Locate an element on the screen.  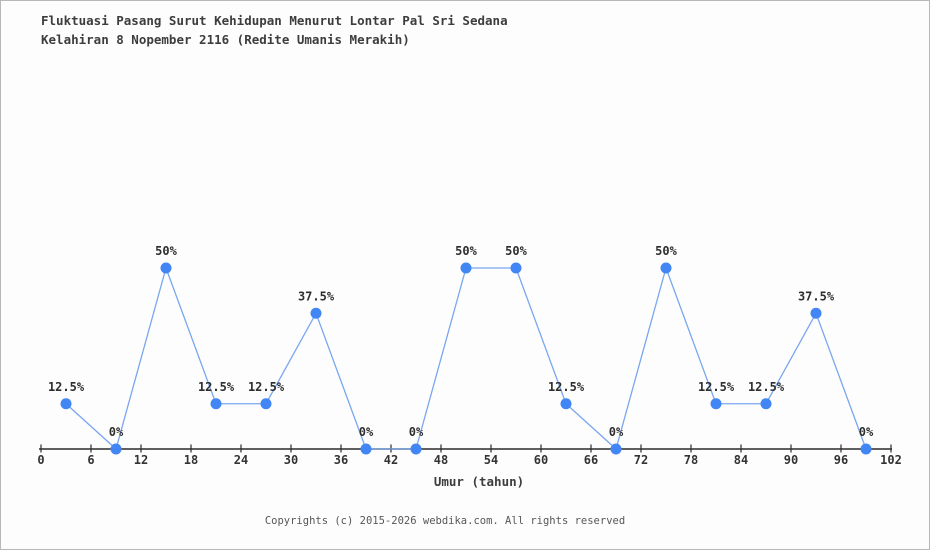
x-axis-tick-label: 72 is located at coordinates (641, 460).